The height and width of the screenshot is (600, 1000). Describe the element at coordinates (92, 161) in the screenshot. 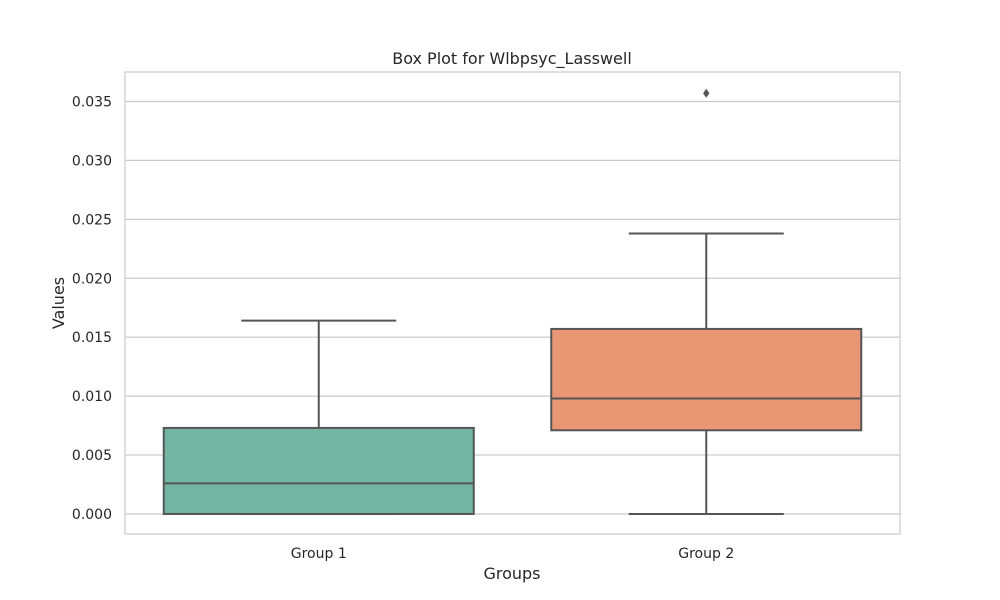

I see `y-tick-label: 0.030` at that location.